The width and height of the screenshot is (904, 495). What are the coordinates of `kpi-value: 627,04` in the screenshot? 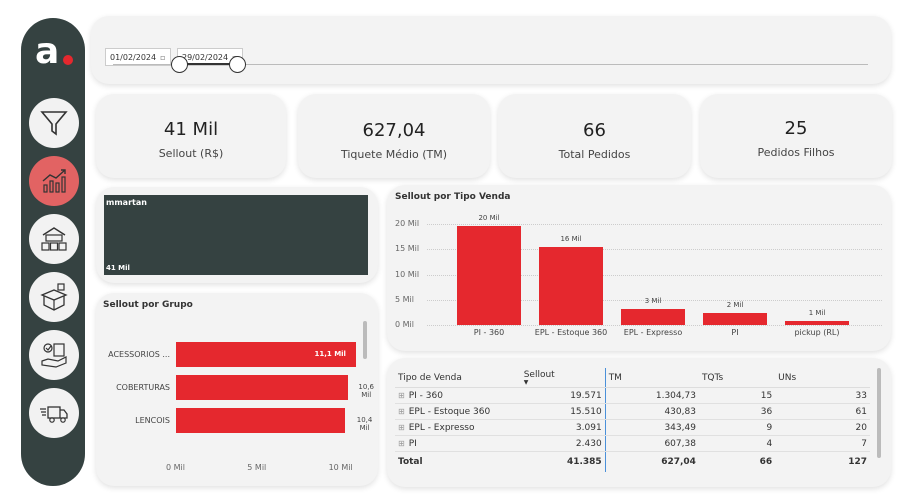 It's located at (394, 130).